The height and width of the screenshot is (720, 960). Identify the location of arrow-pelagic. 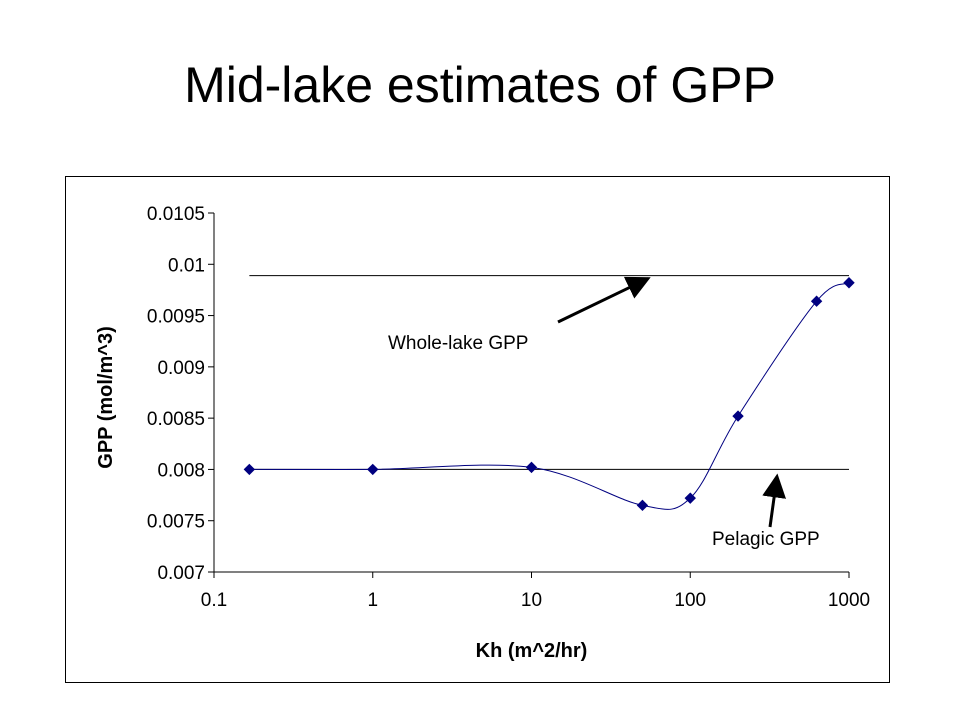
(774, 500).